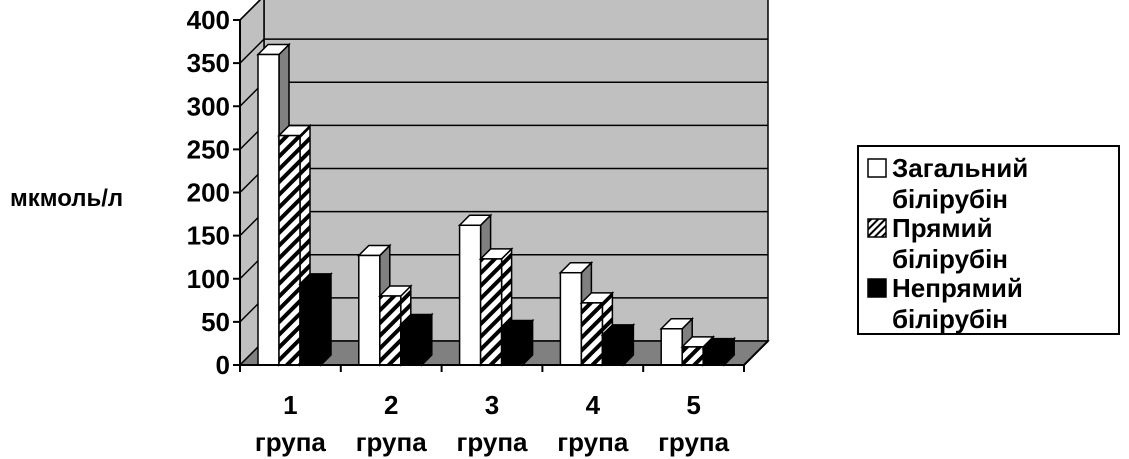  Describe the element at coordinates (208, 106) in the screenshot. I see `y-tick-label: 300` at that location.